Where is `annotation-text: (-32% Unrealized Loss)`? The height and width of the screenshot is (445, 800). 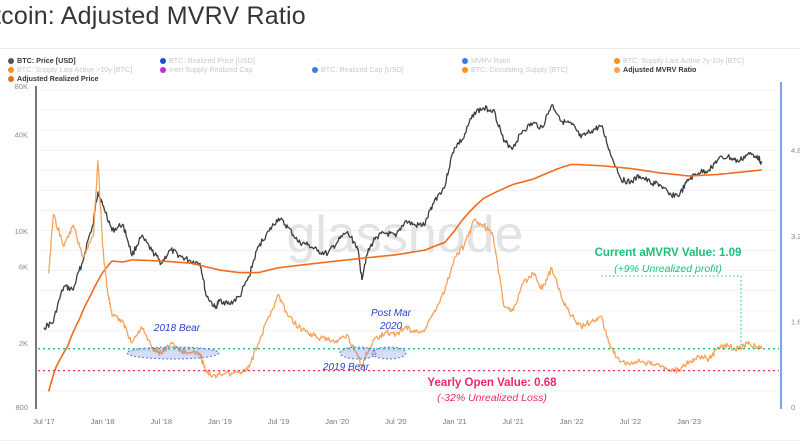
annotation-text: (-32% Unrealized Loss) is located at coordinates (492, 398).